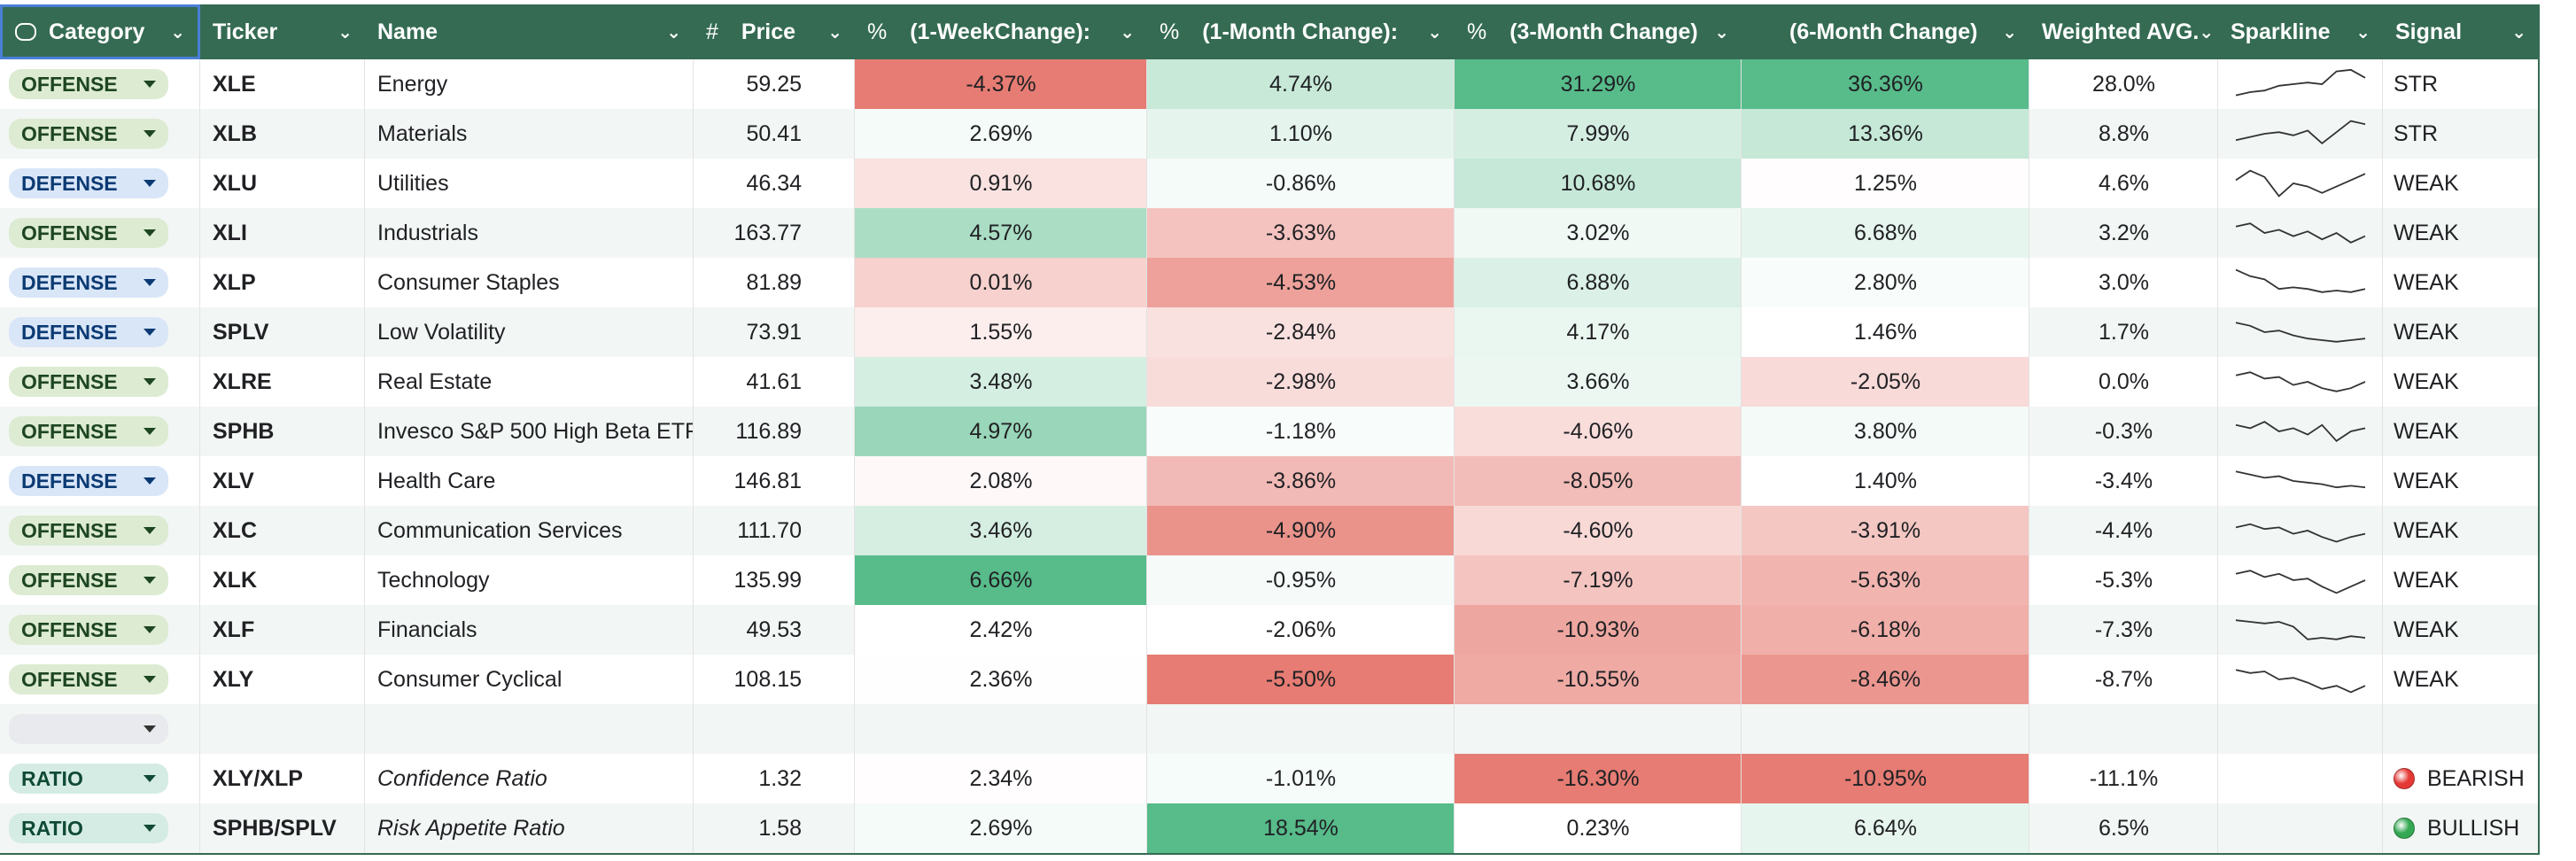  I want to click on change-value: 6.64%, so click(1886, 828).